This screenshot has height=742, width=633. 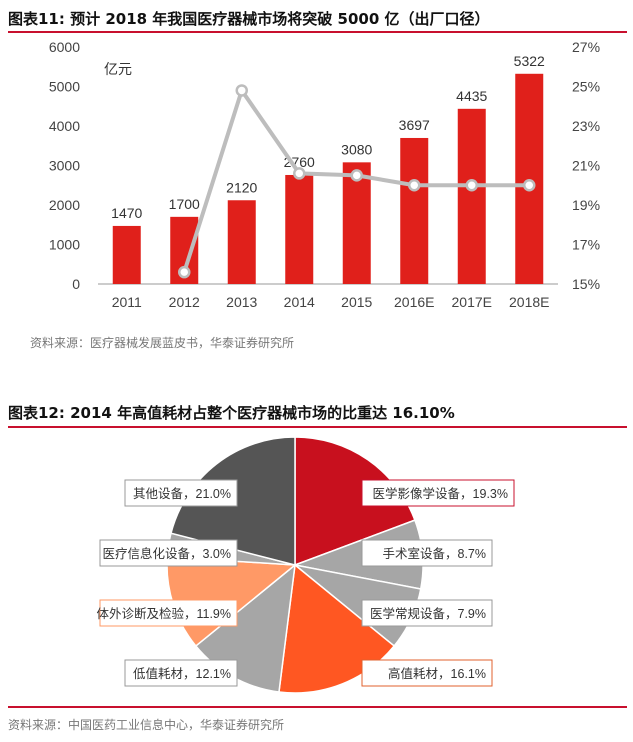 I want to click on bar-value-label: 3697, so click(x=414, y=125).